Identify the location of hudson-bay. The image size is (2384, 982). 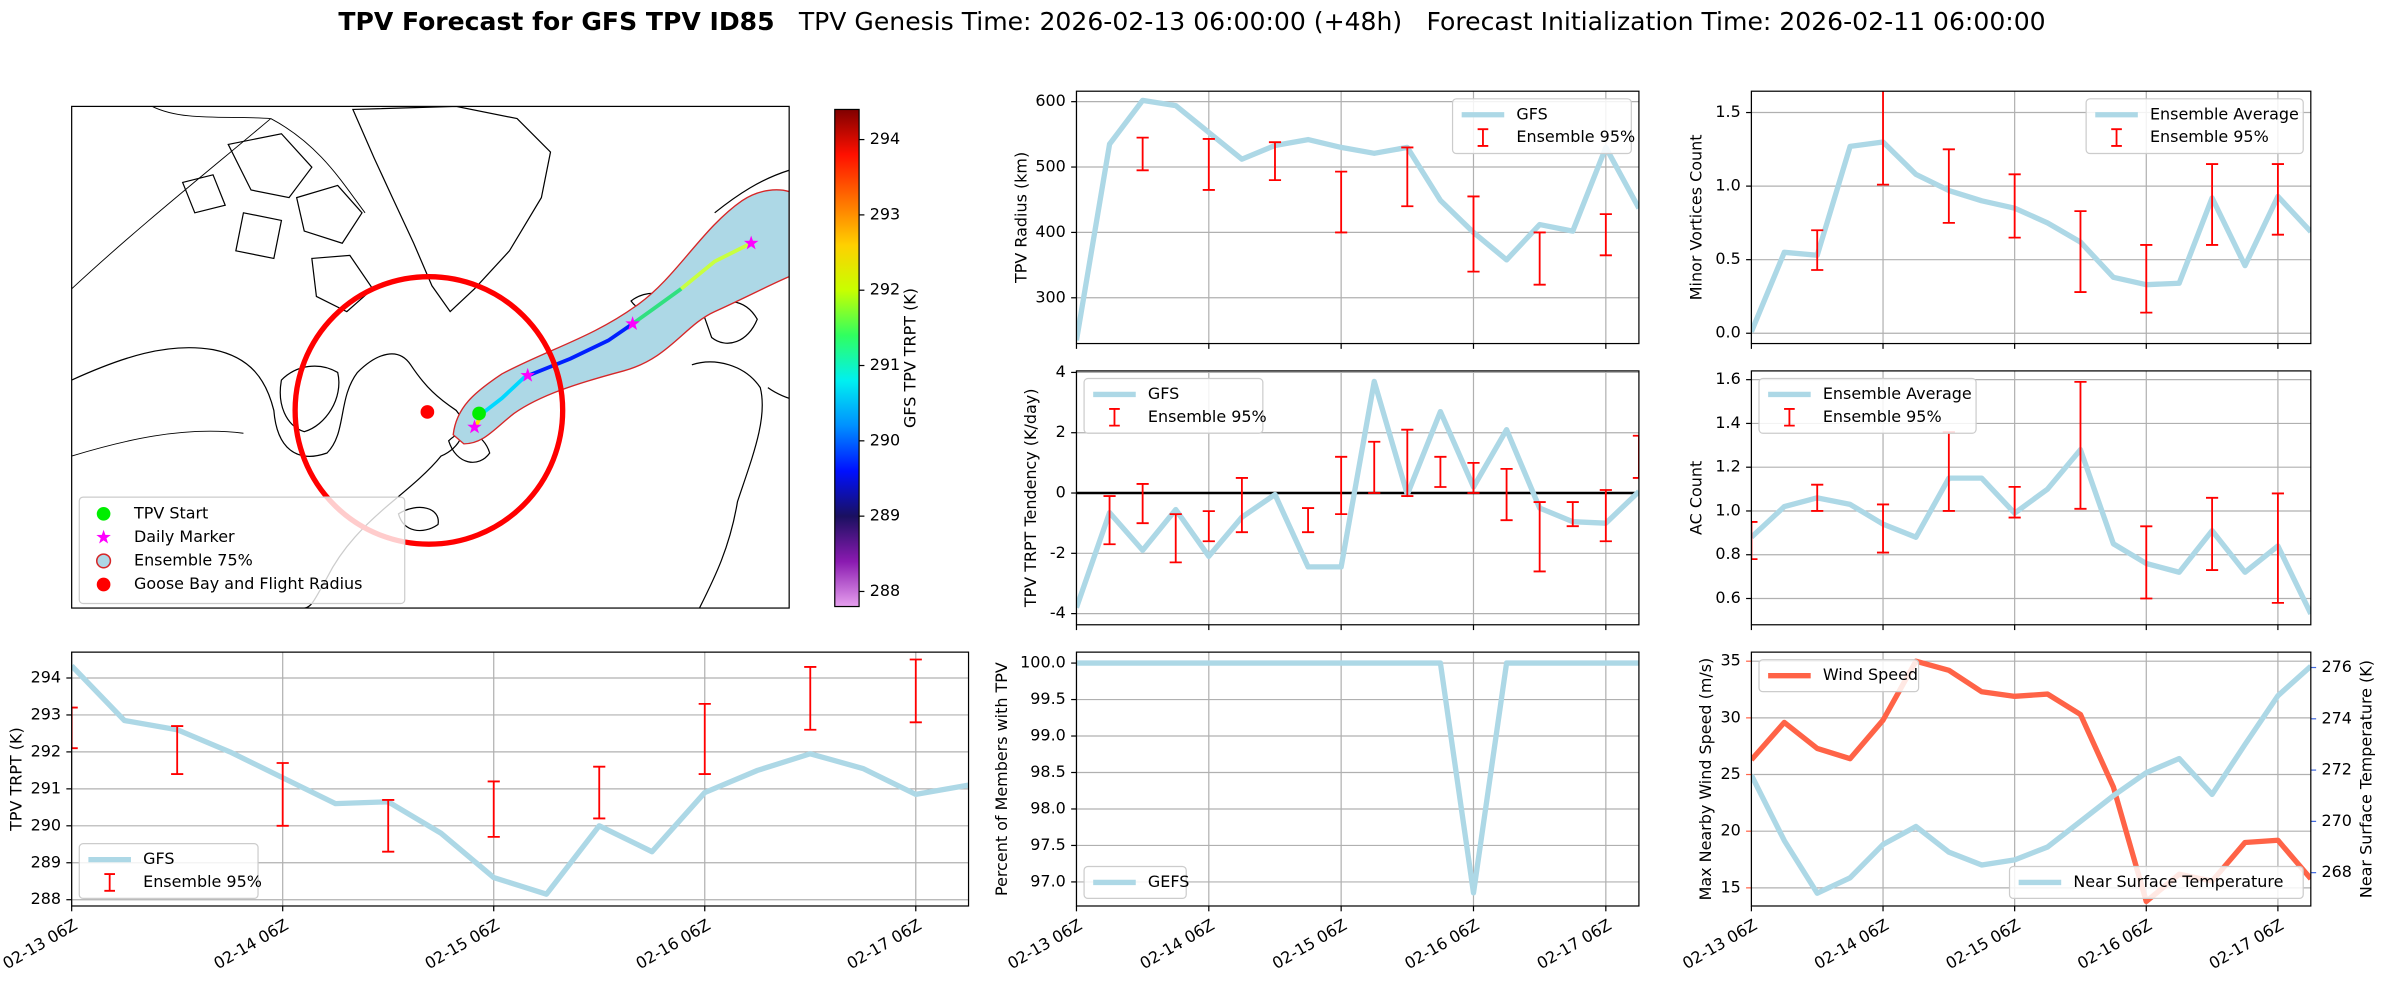
(309, 399).